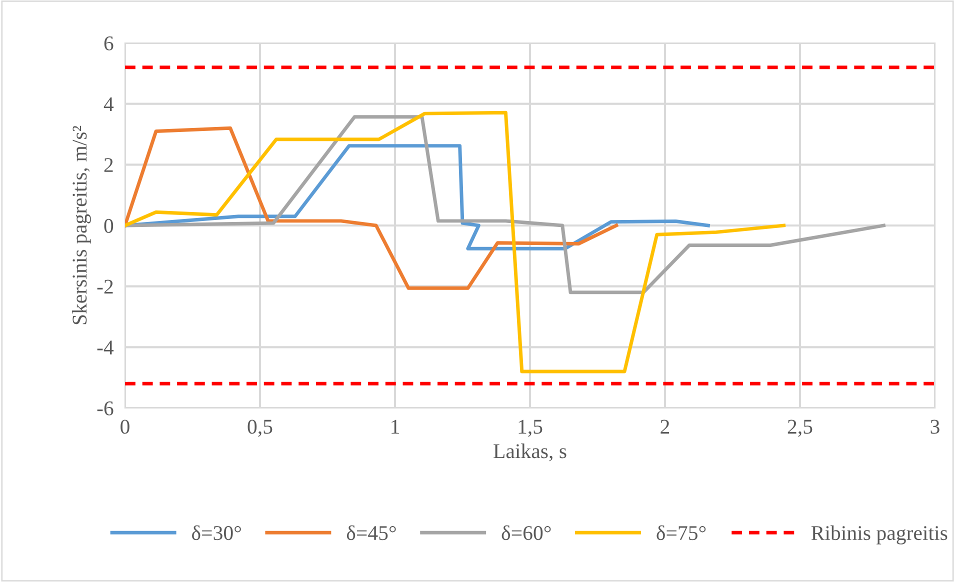  I want to click on y-tick-label: -6, so click(105, 408).